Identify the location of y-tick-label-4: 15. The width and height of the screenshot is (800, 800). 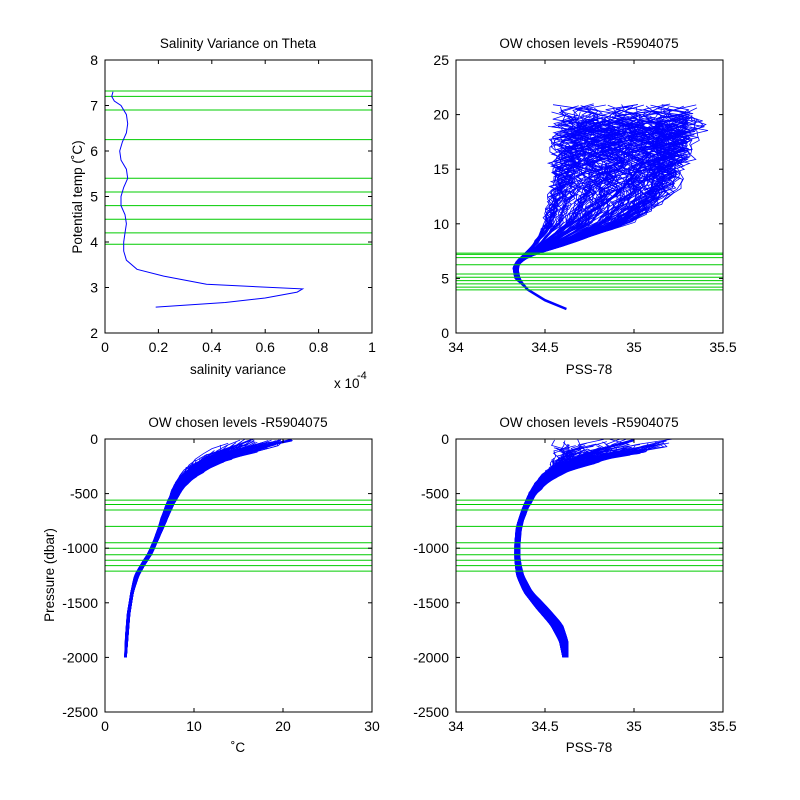
(441, 169).